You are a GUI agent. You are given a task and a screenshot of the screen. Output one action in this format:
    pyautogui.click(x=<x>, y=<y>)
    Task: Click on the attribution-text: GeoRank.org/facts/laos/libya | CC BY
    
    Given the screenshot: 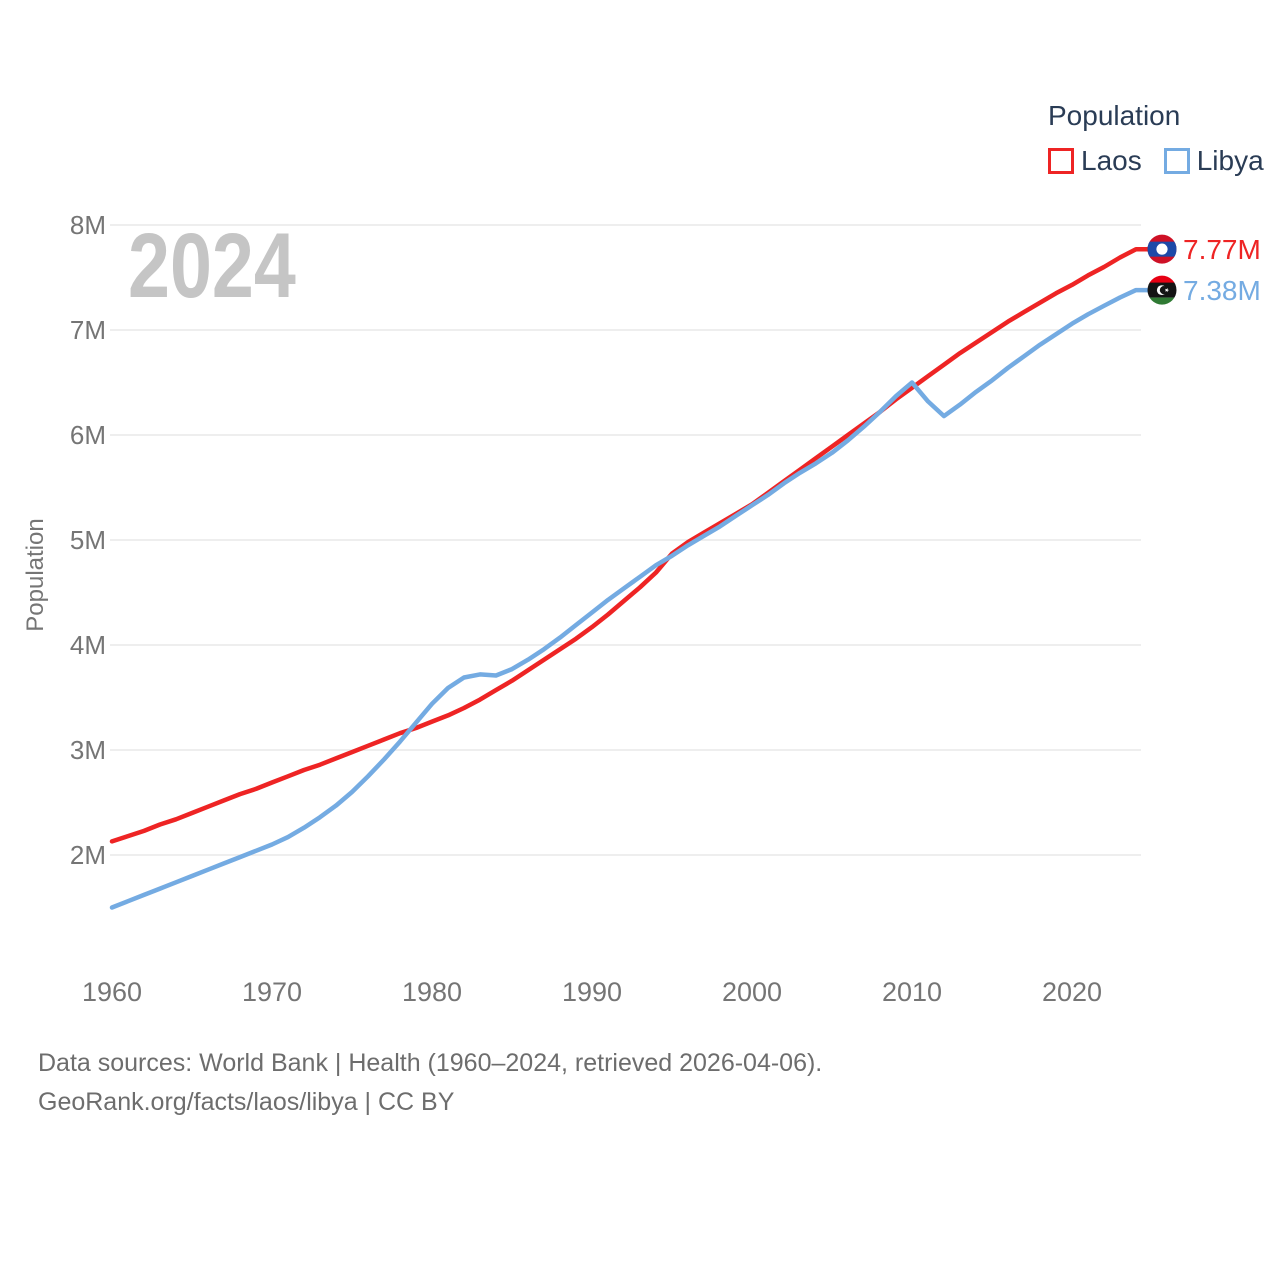 What is the action you would take?
    pyautogui.click(x=246, y=1102)
    